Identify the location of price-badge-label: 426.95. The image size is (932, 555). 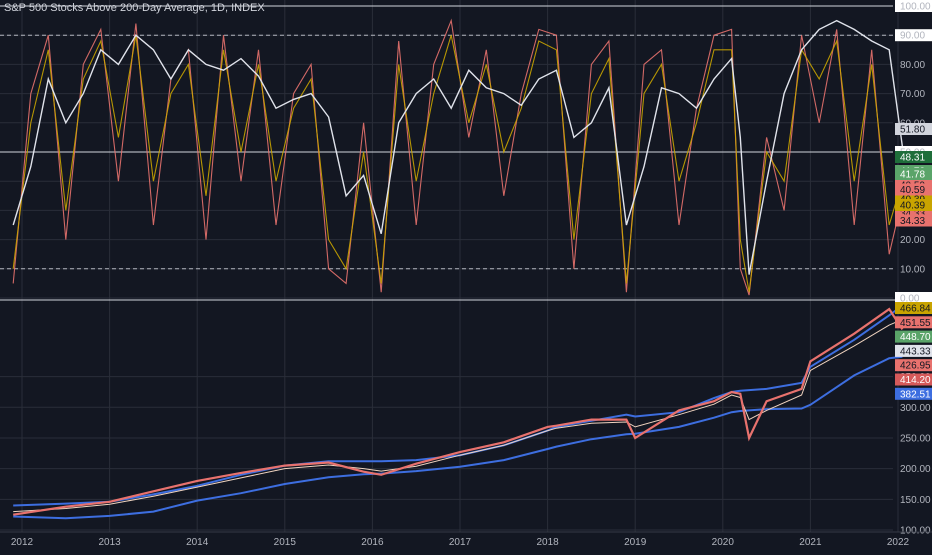
(915, 366).